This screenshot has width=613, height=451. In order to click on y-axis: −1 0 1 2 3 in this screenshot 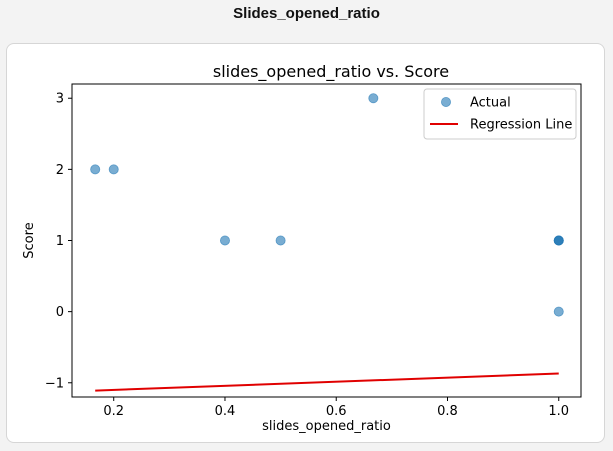, I will do `click(58, 241)`.